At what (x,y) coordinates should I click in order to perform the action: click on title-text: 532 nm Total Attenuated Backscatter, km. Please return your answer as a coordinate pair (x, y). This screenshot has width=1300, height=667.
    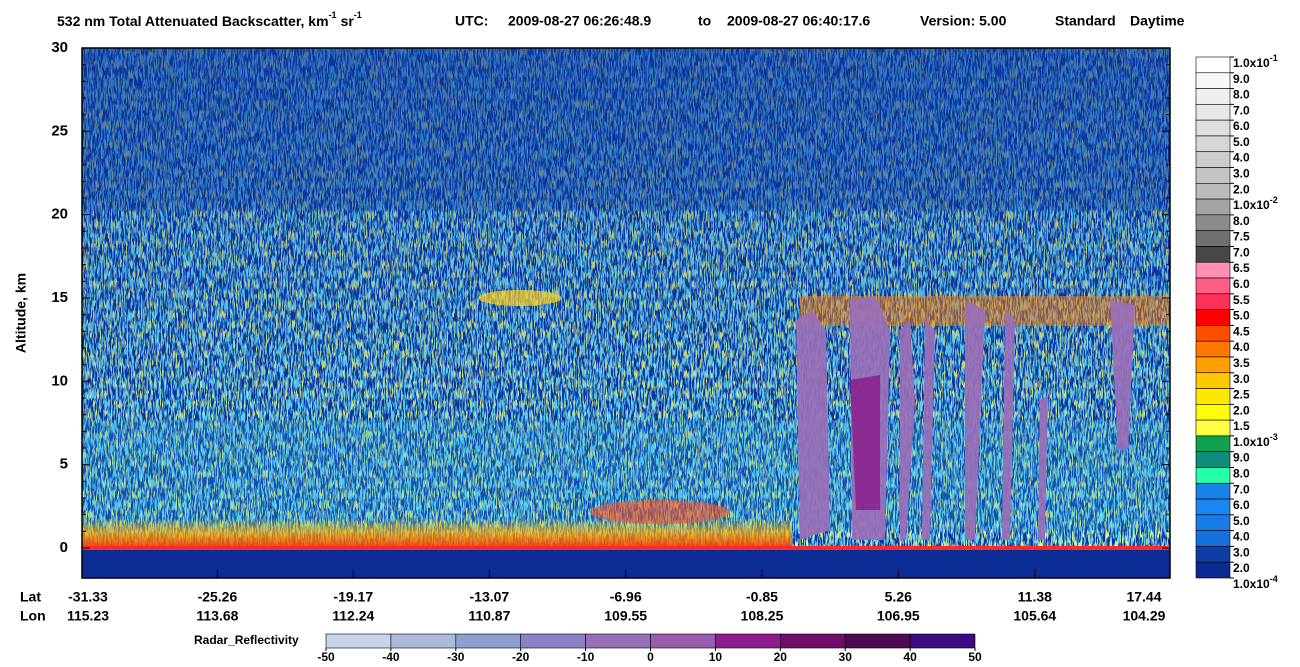
    Looking at the image, I should click on (193, 21).